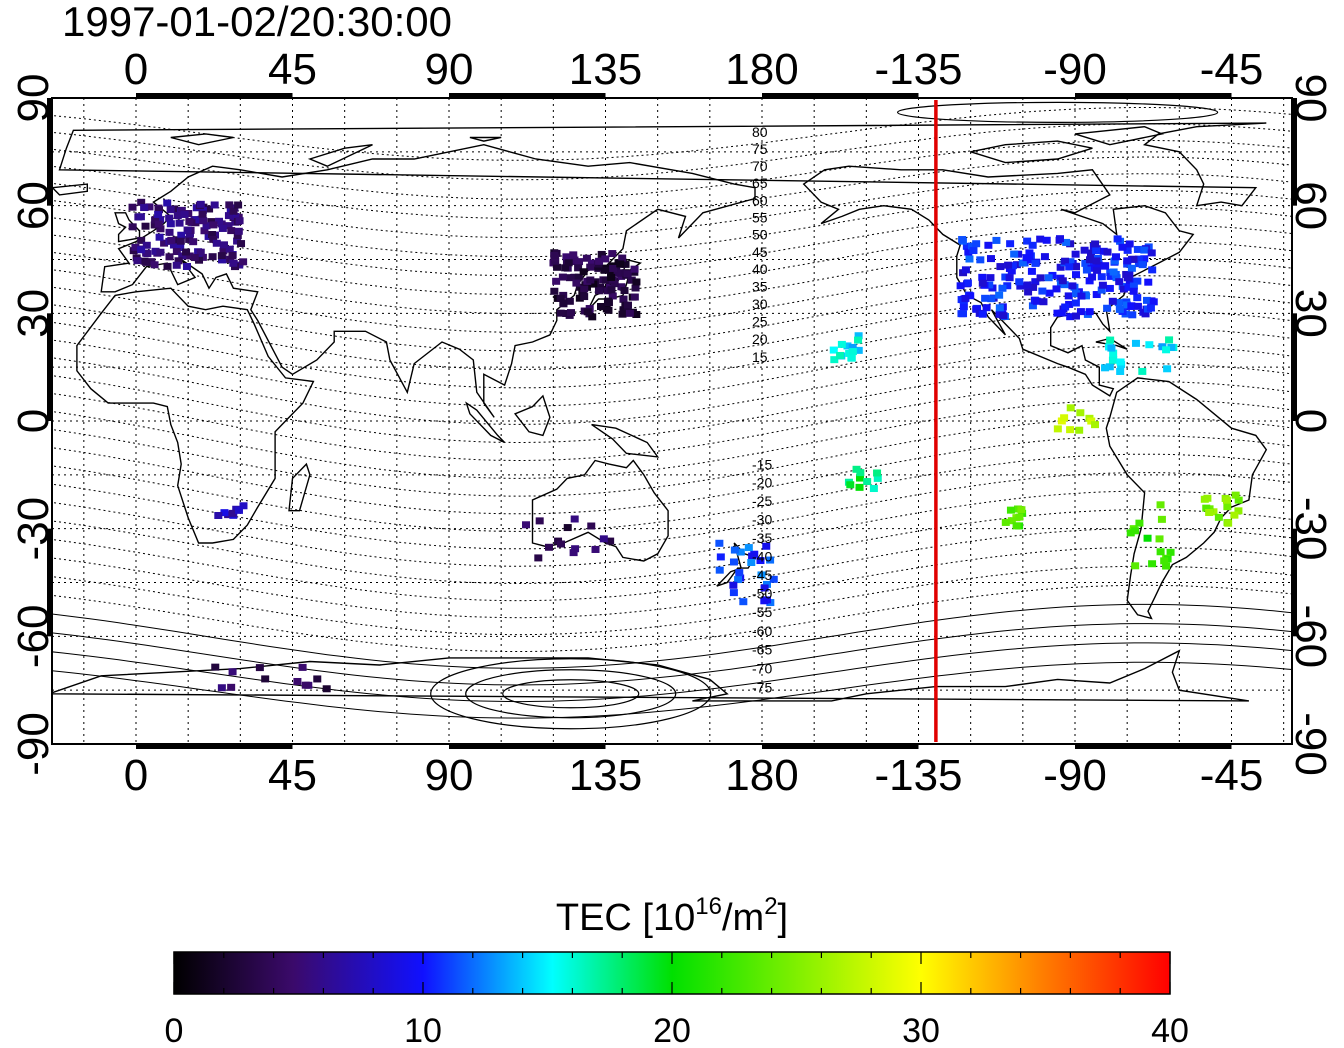 The image size is (1344, 1048). I want to click on contour-label: -55, so click(762, 612).